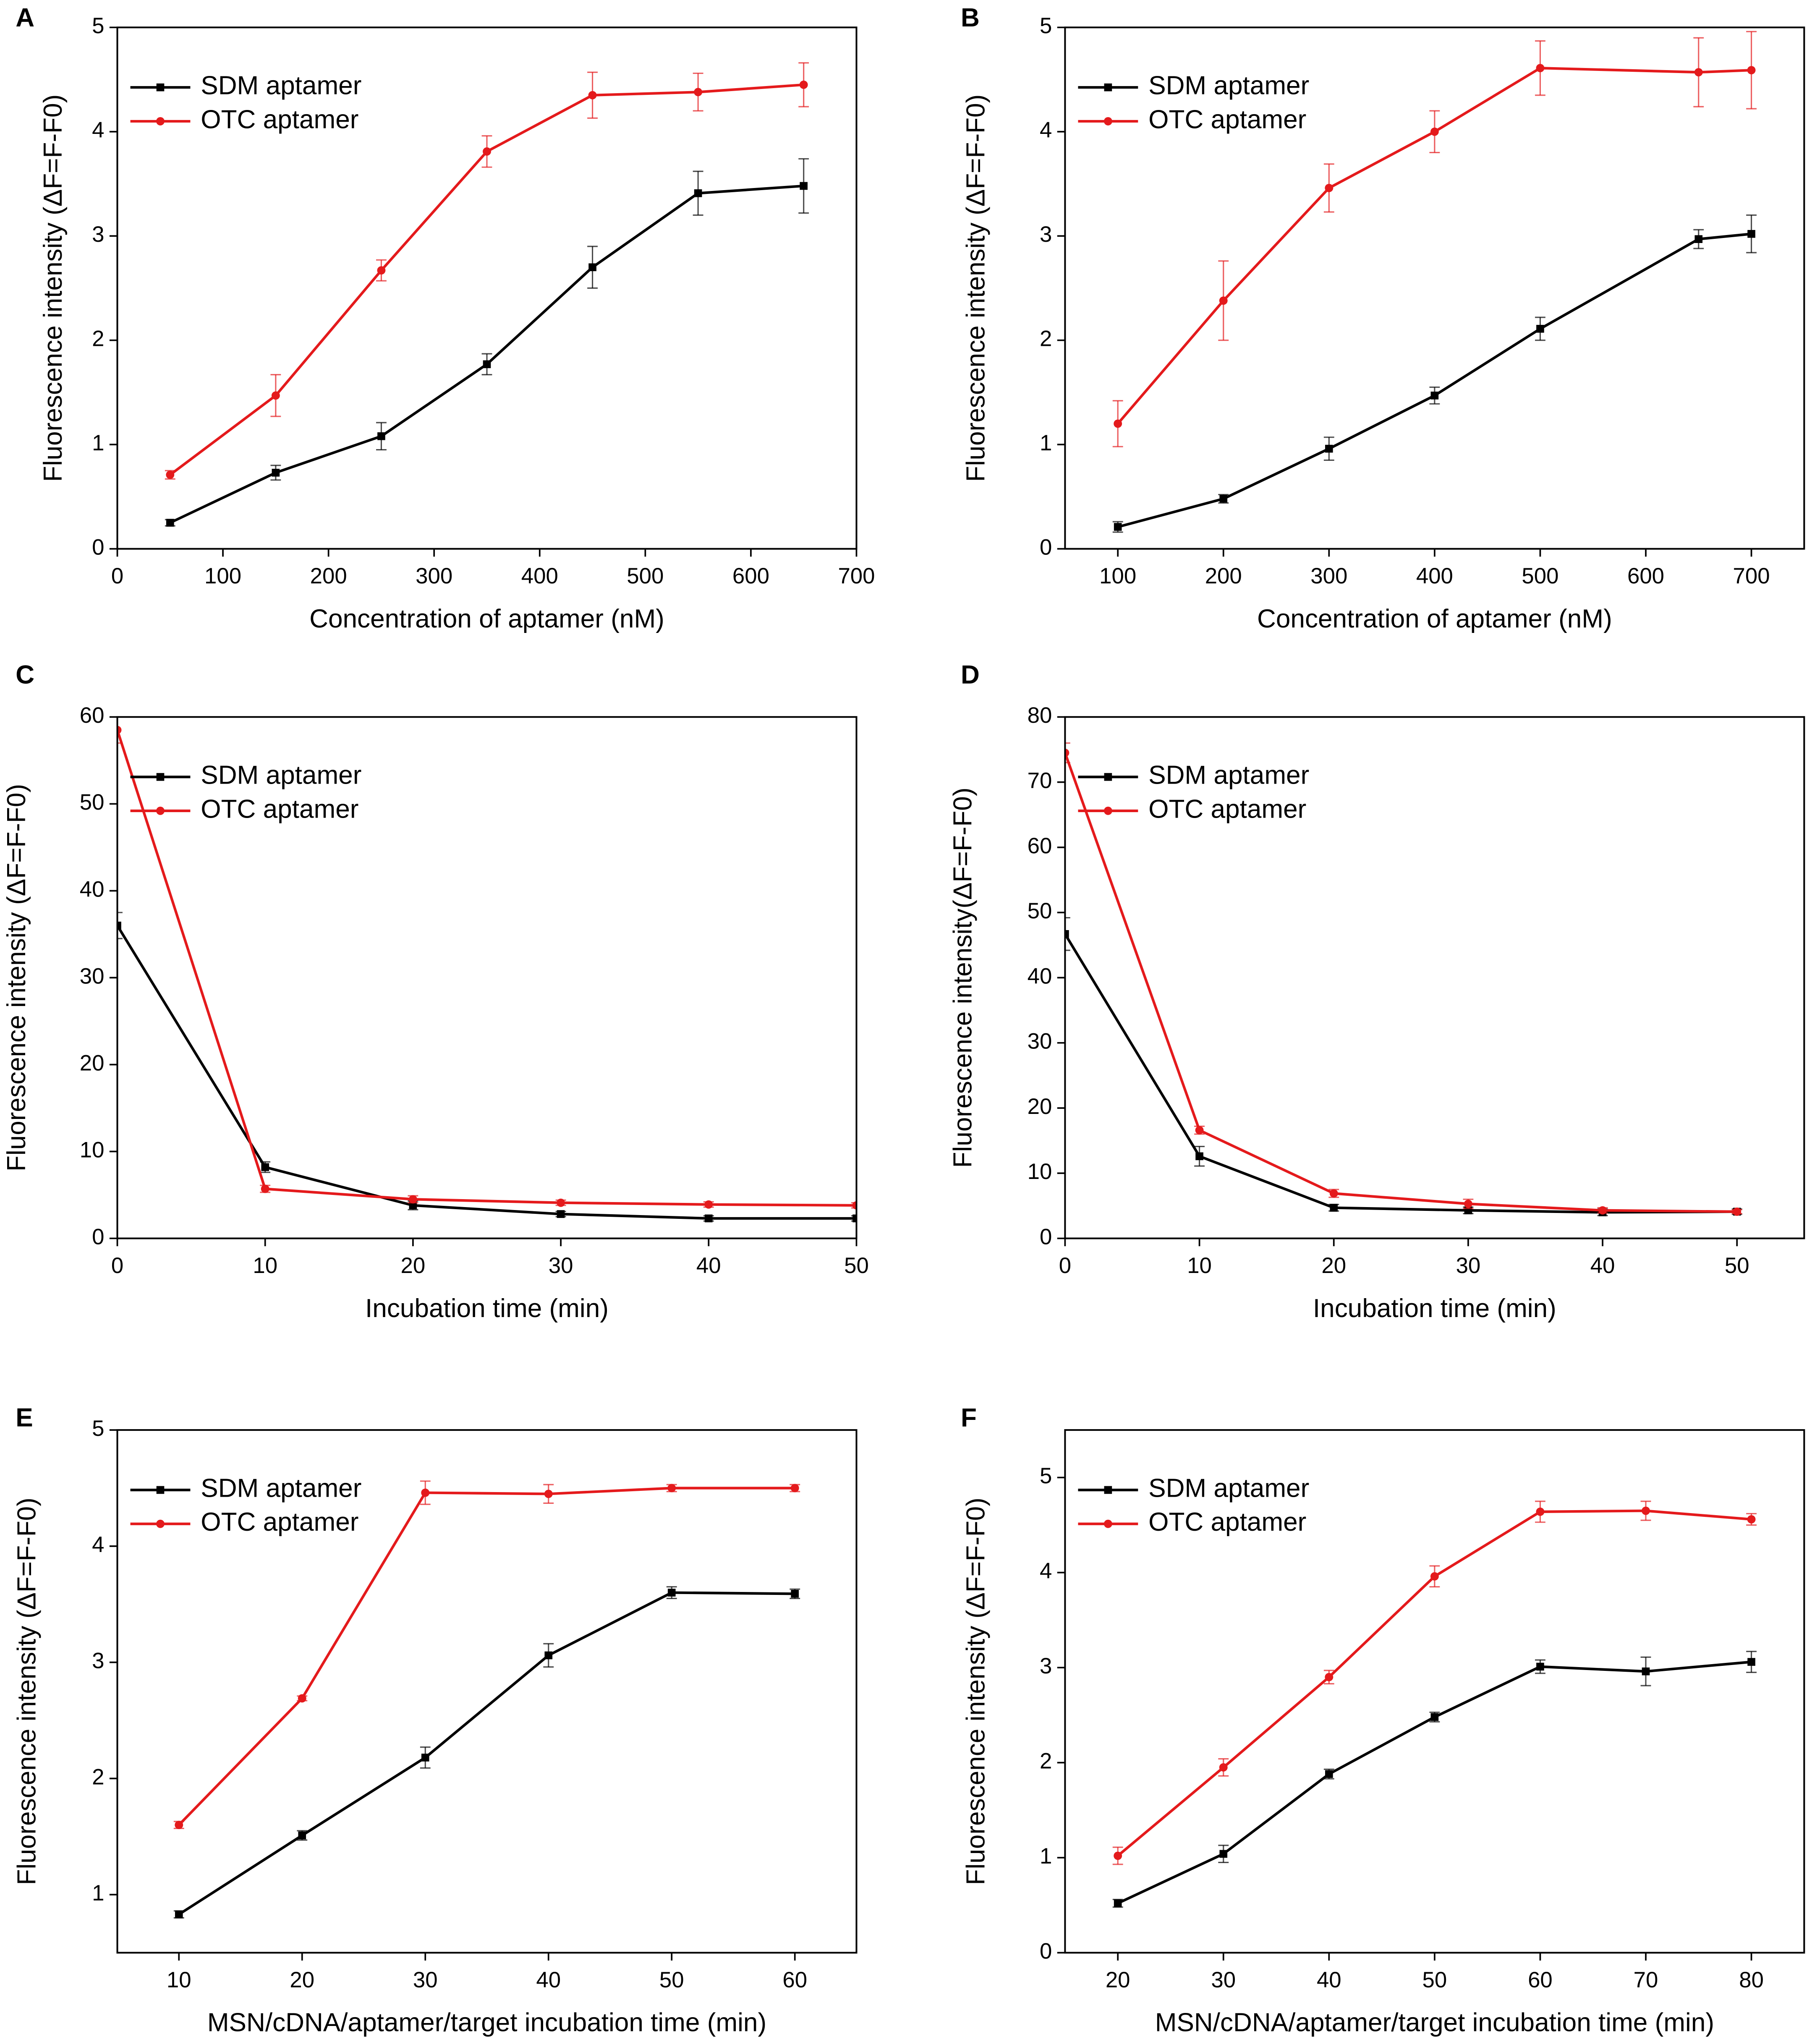  Describe the element at coordinates (117, 1265) in the screenshot. I see `x-tick-label: 0` at that location.